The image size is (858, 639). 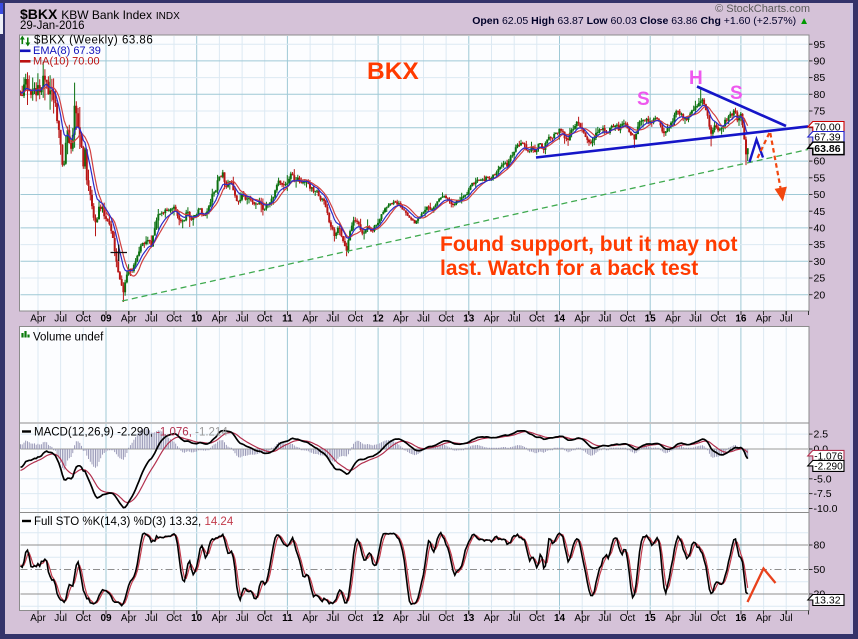 What do you see at coordinates (826, 509) in the screenshot?
I see `svg-text: -10.0` at bounding box center [826, 509].